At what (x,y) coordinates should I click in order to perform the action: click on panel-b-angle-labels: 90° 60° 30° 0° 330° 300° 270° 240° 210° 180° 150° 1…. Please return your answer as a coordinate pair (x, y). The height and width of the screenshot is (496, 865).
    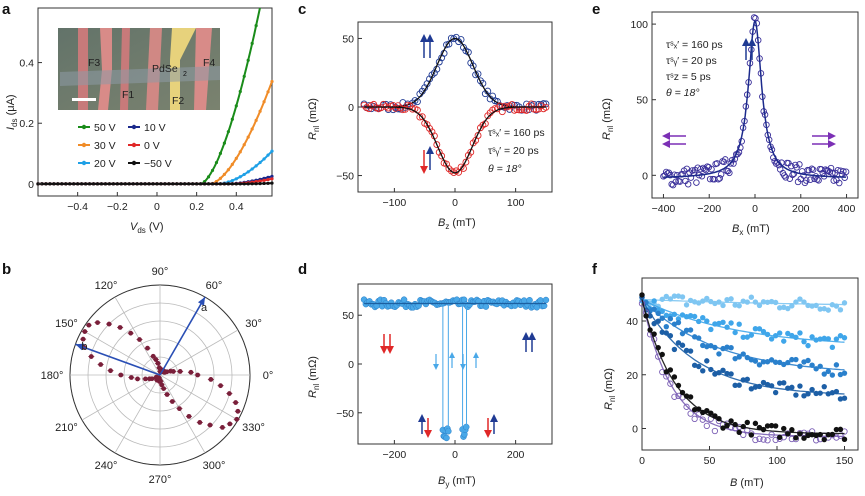
    Looking at the image, I should click on (157, 376).